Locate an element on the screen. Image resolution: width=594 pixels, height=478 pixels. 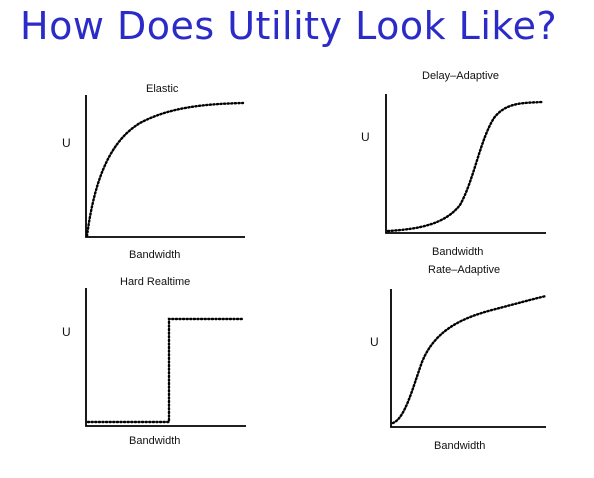
panel-elastic: Elastic U Bandwidth is located at coordinates (153, 172).